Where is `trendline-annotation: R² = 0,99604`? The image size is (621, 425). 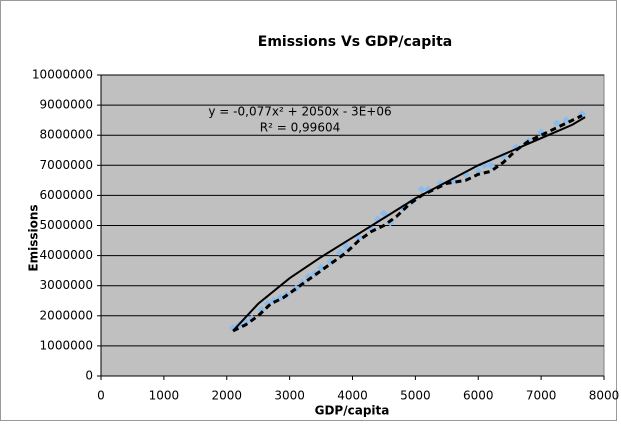
trendline-annotation: R² = 0,99604 is located at coordinates (300, 128).